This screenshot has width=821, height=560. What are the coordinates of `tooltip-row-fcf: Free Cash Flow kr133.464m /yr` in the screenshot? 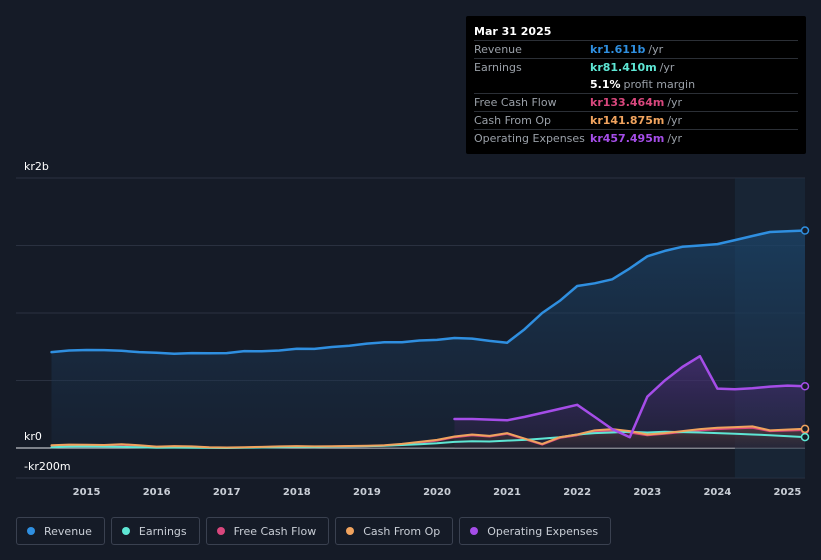 It's located at (636, 102).